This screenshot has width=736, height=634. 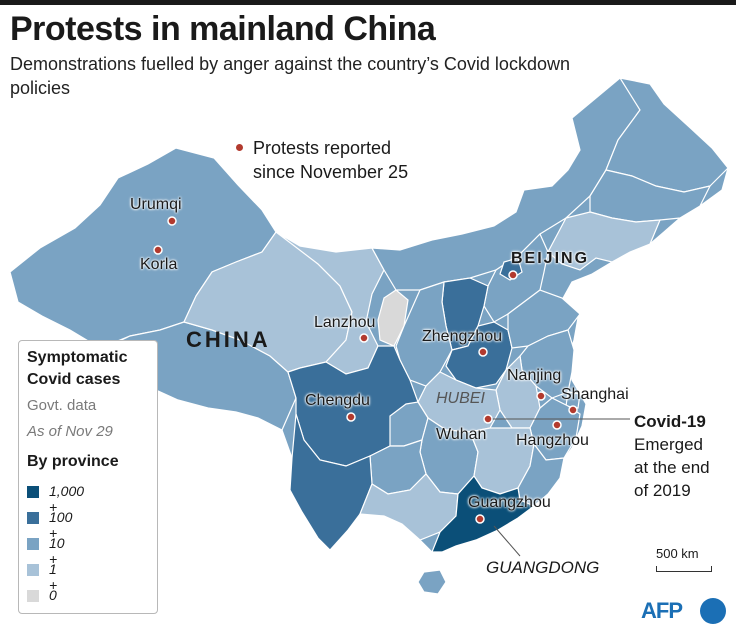 What do you see at coordinates (57, 551) in the screenshot?
I see `legend-item-label: 10 +` at bounding box center [57, 551].